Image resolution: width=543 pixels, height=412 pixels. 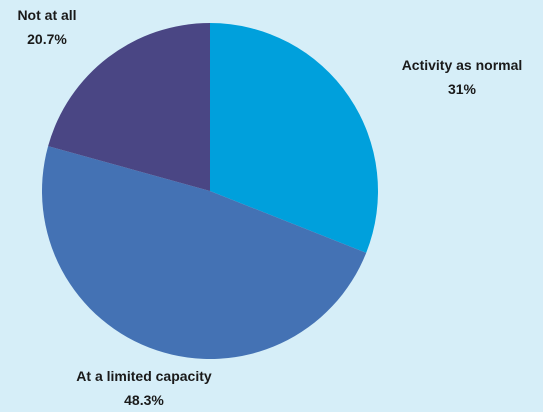 What do you see at coordinates (144, 388) in the screenshot?
I see `slice-label-at-a-limited-capacity: At a limited capacity 48.3%` at bounding box center [144, 388].